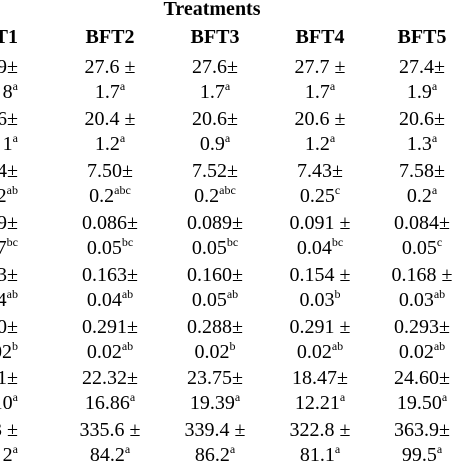  What do you see at coordinates (422, 248) in the screenshot?
I see `cell-sd: 0.05c` at bounding box center [422, 248].